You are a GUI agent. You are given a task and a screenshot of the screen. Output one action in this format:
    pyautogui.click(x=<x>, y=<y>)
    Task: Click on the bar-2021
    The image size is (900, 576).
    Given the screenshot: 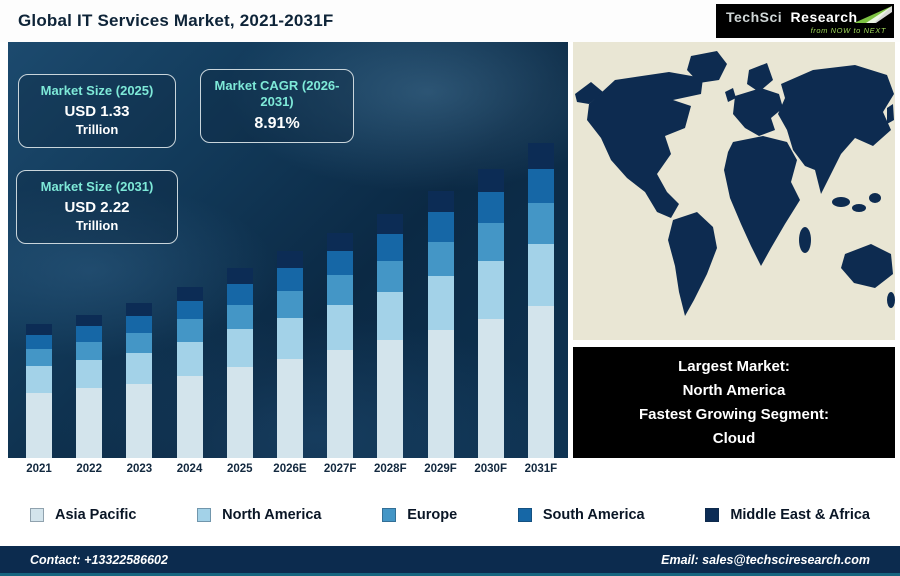 What is the action you would take?
    pyautogui.click(x=39, y=391)
    